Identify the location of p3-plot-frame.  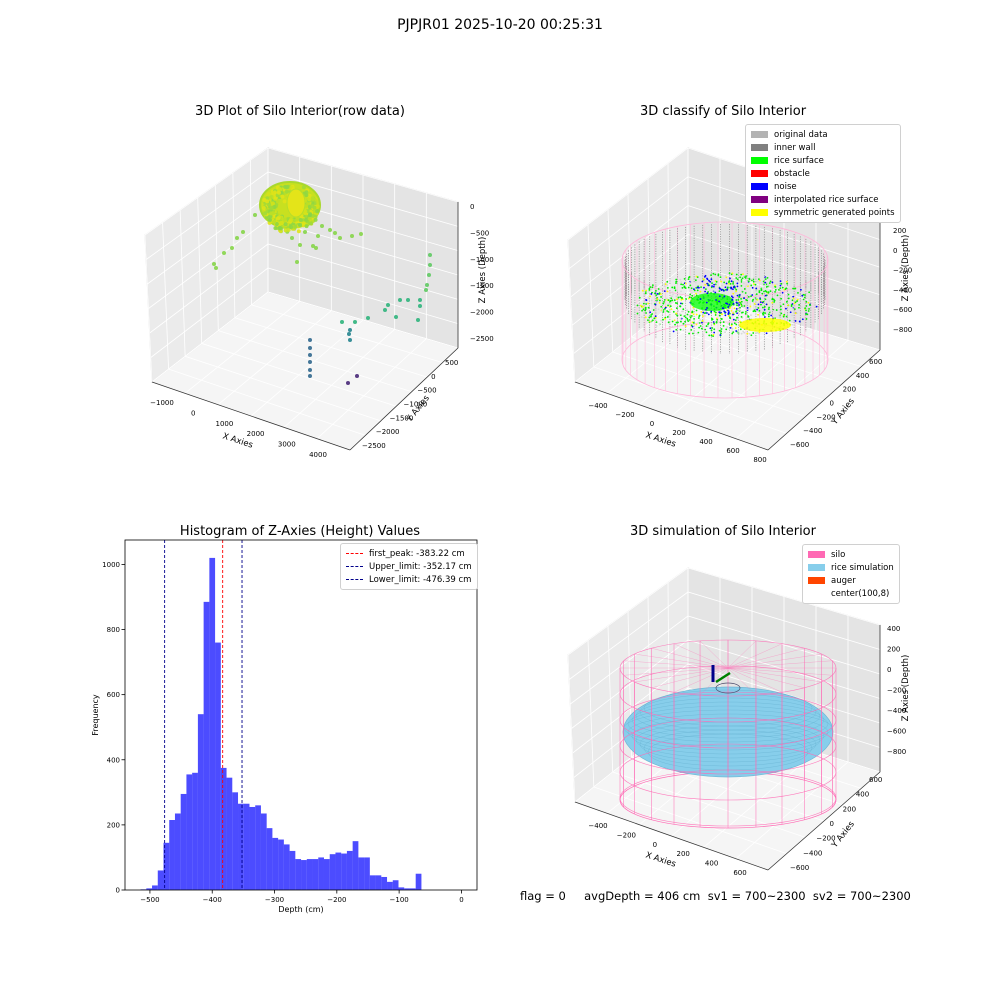
(301, 715).